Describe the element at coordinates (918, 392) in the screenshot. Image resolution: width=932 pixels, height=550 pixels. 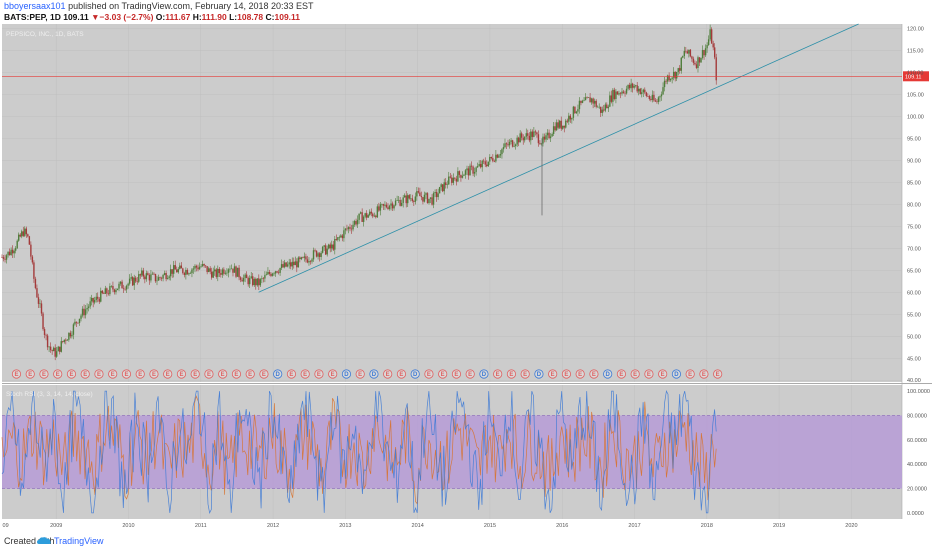
I see `stoch-tick-label: 100.0000` at that location.